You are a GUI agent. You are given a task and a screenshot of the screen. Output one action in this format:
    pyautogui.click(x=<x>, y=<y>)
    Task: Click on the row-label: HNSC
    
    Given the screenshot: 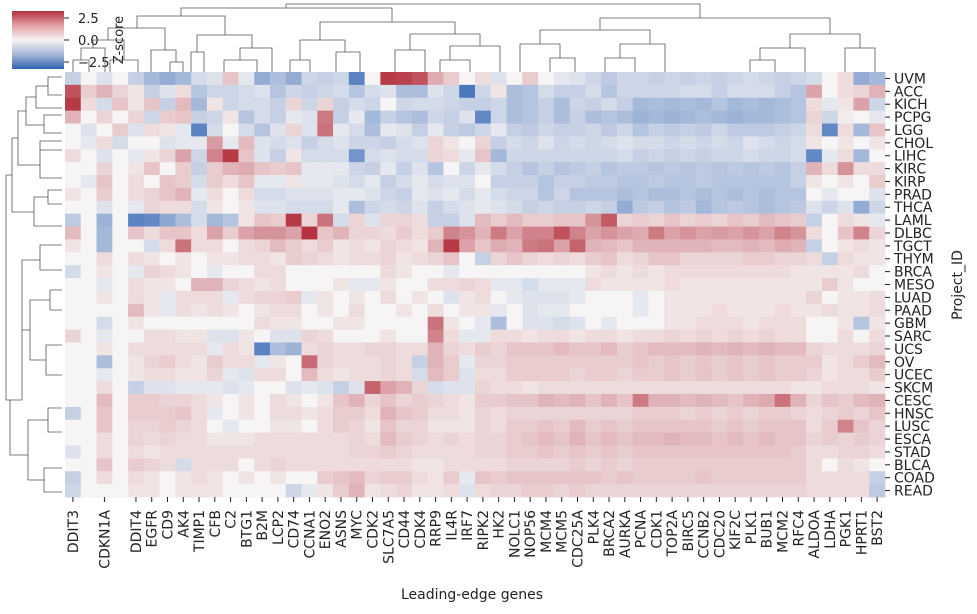 What is the action you would take?
    pyautogui.click(x=914, y=414)
    